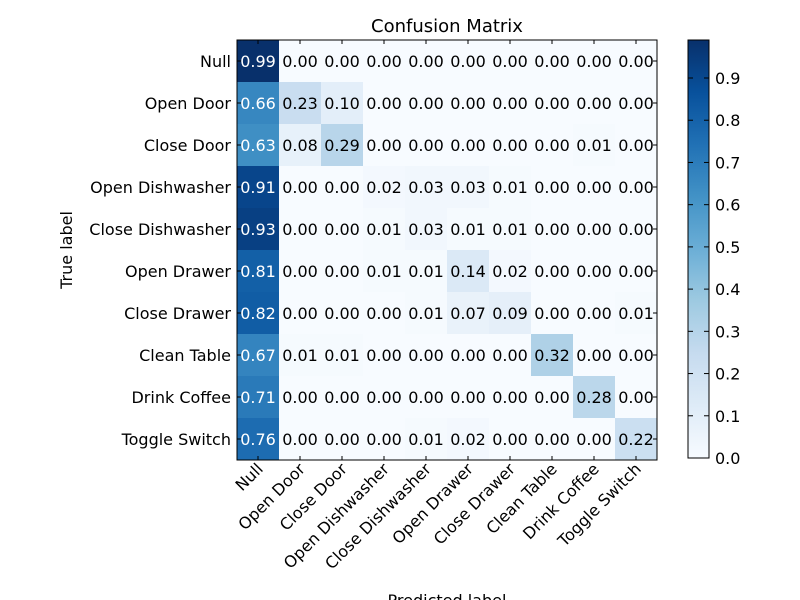 Image resolution: width=800 pixels, height=600 pixels. What do you see at coordinates (188, 145) in the screenshot?
I see `y-tick-label: Close Door` at bounding box center [188, 145].